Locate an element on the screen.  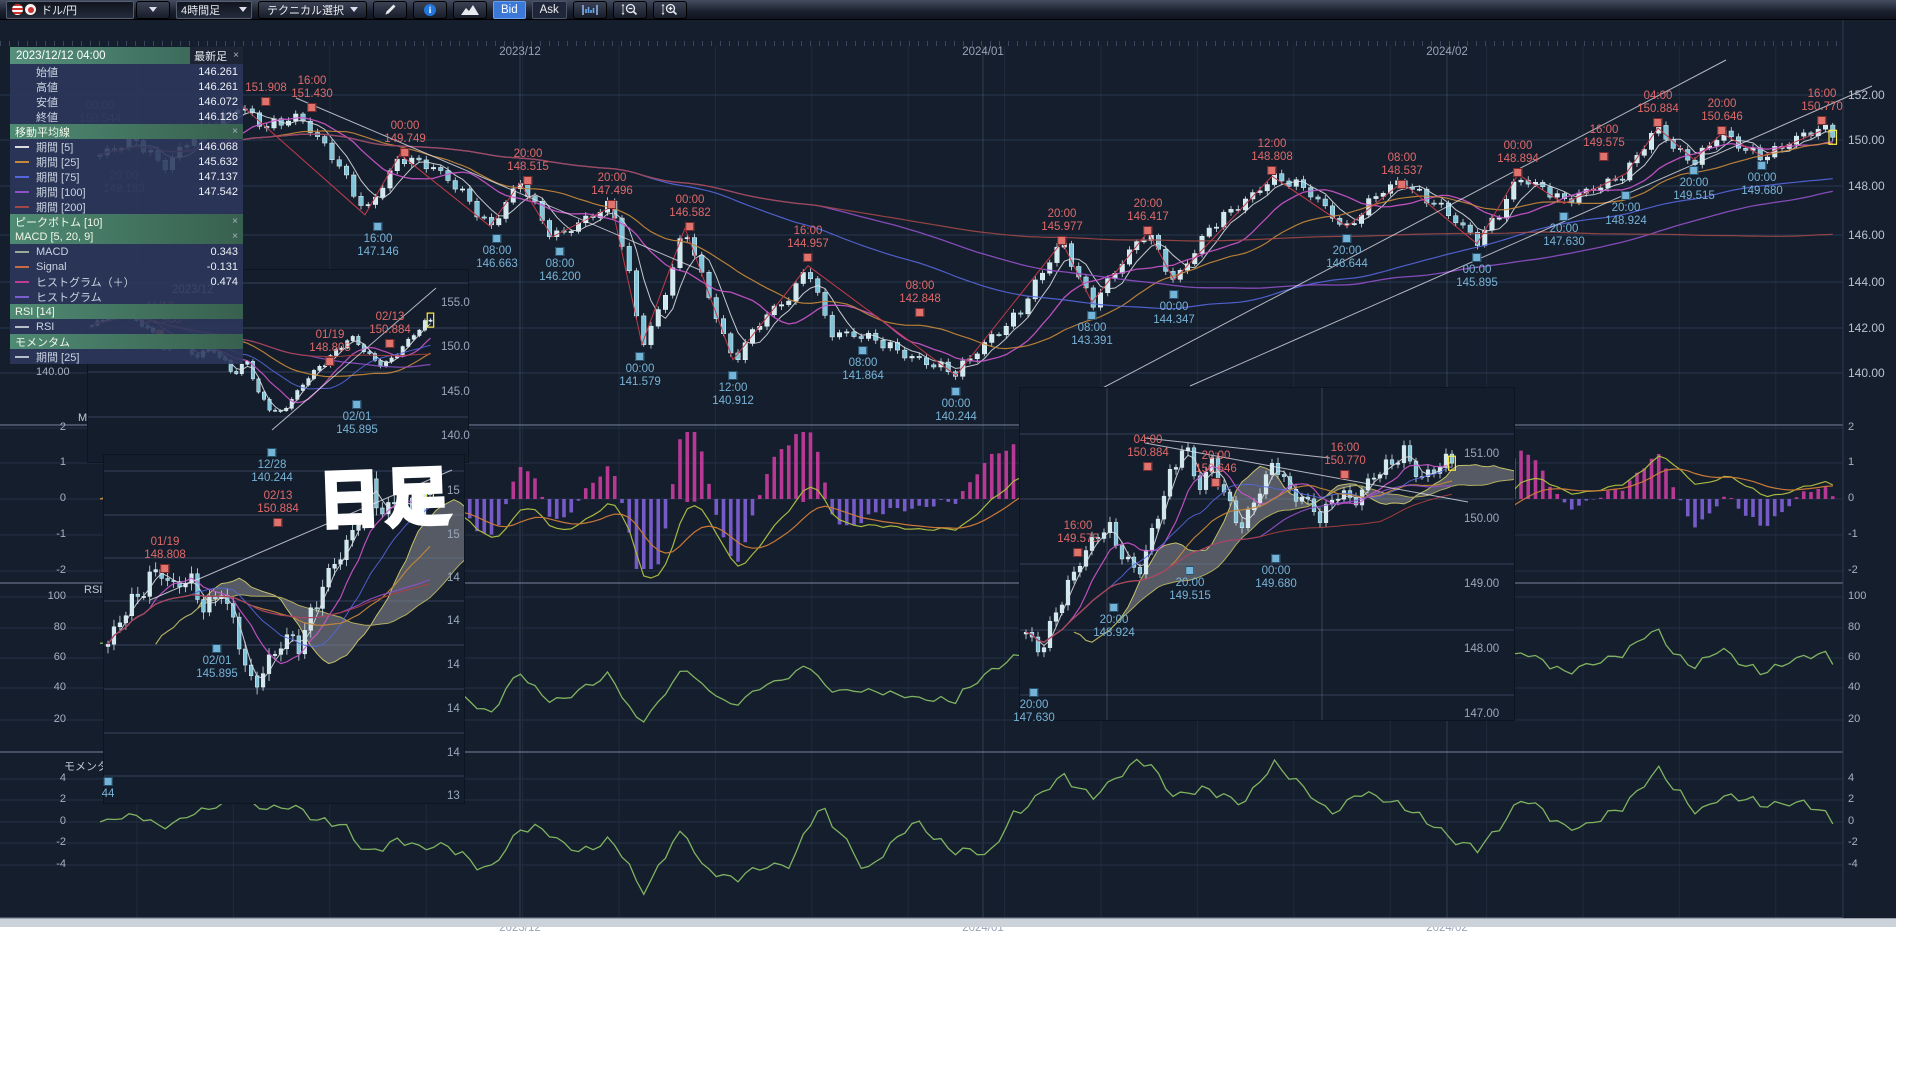
panel-section-header: モメンタム is located at coordinates (126, 341).